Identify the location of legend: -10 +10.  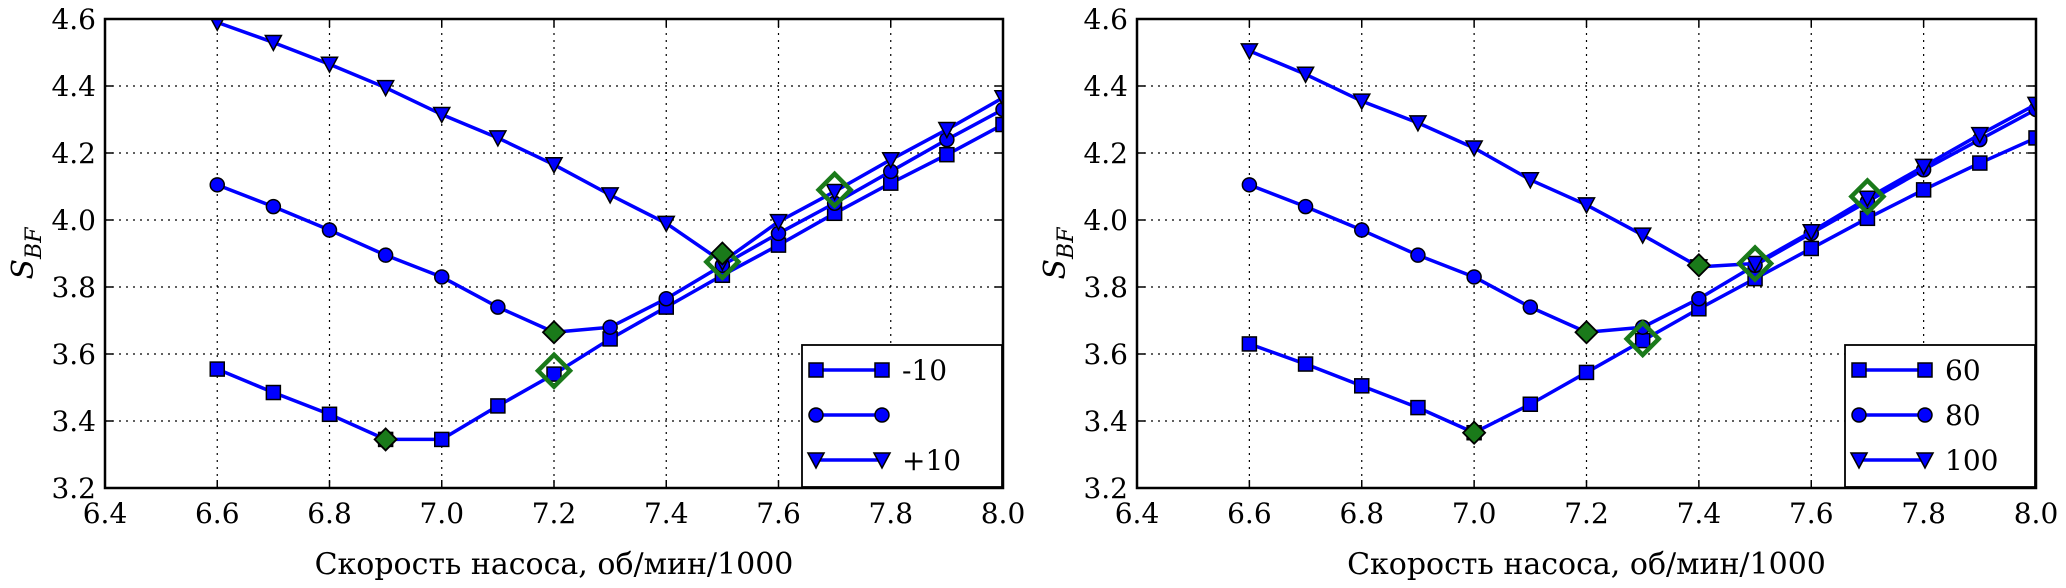
(902, 416).